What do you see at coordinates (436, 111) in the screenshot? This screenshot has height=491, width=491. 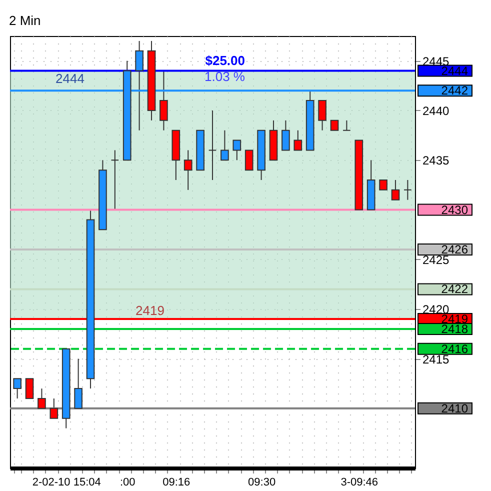 I see `y-tick-label: 2440` at bounding box center [436, 111].